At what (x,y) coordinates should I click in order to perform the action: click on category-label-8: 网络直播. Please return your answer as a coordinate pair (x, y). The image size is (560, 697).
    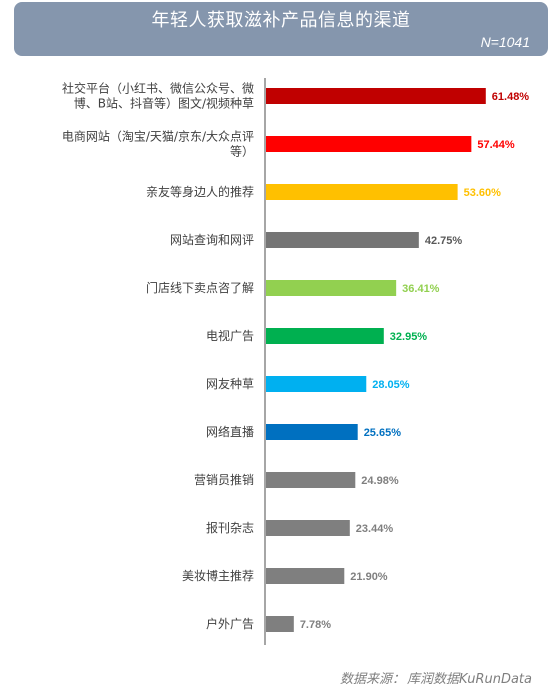
    Looking at the image, I should click on (230, 431).